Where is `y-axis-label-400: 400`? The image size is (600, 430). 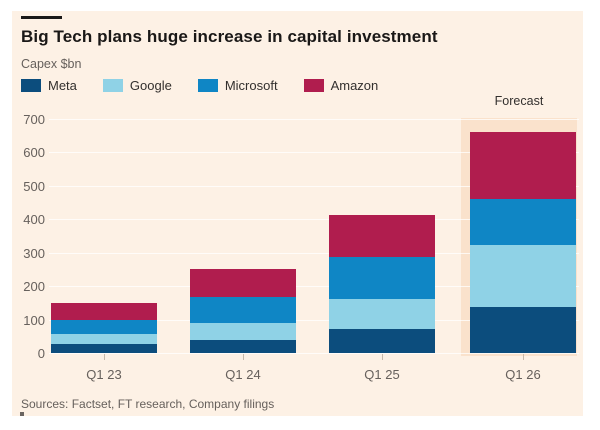
y-axis-label-400: 400 is located at coordinates (34, 219).